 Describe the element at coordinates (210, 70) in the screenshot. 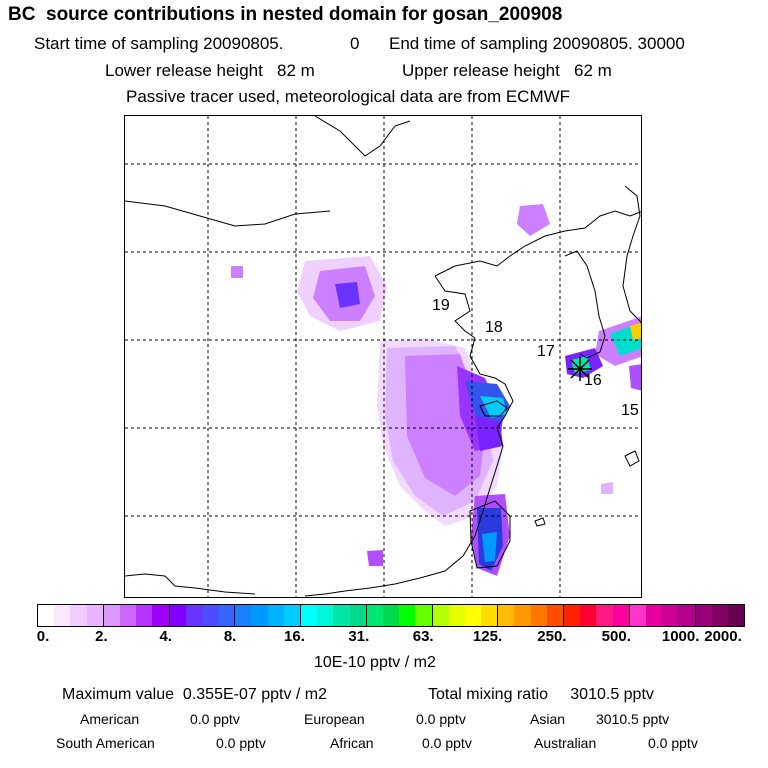

I see `lower-release-height: Lower release height 82 m` at that location.